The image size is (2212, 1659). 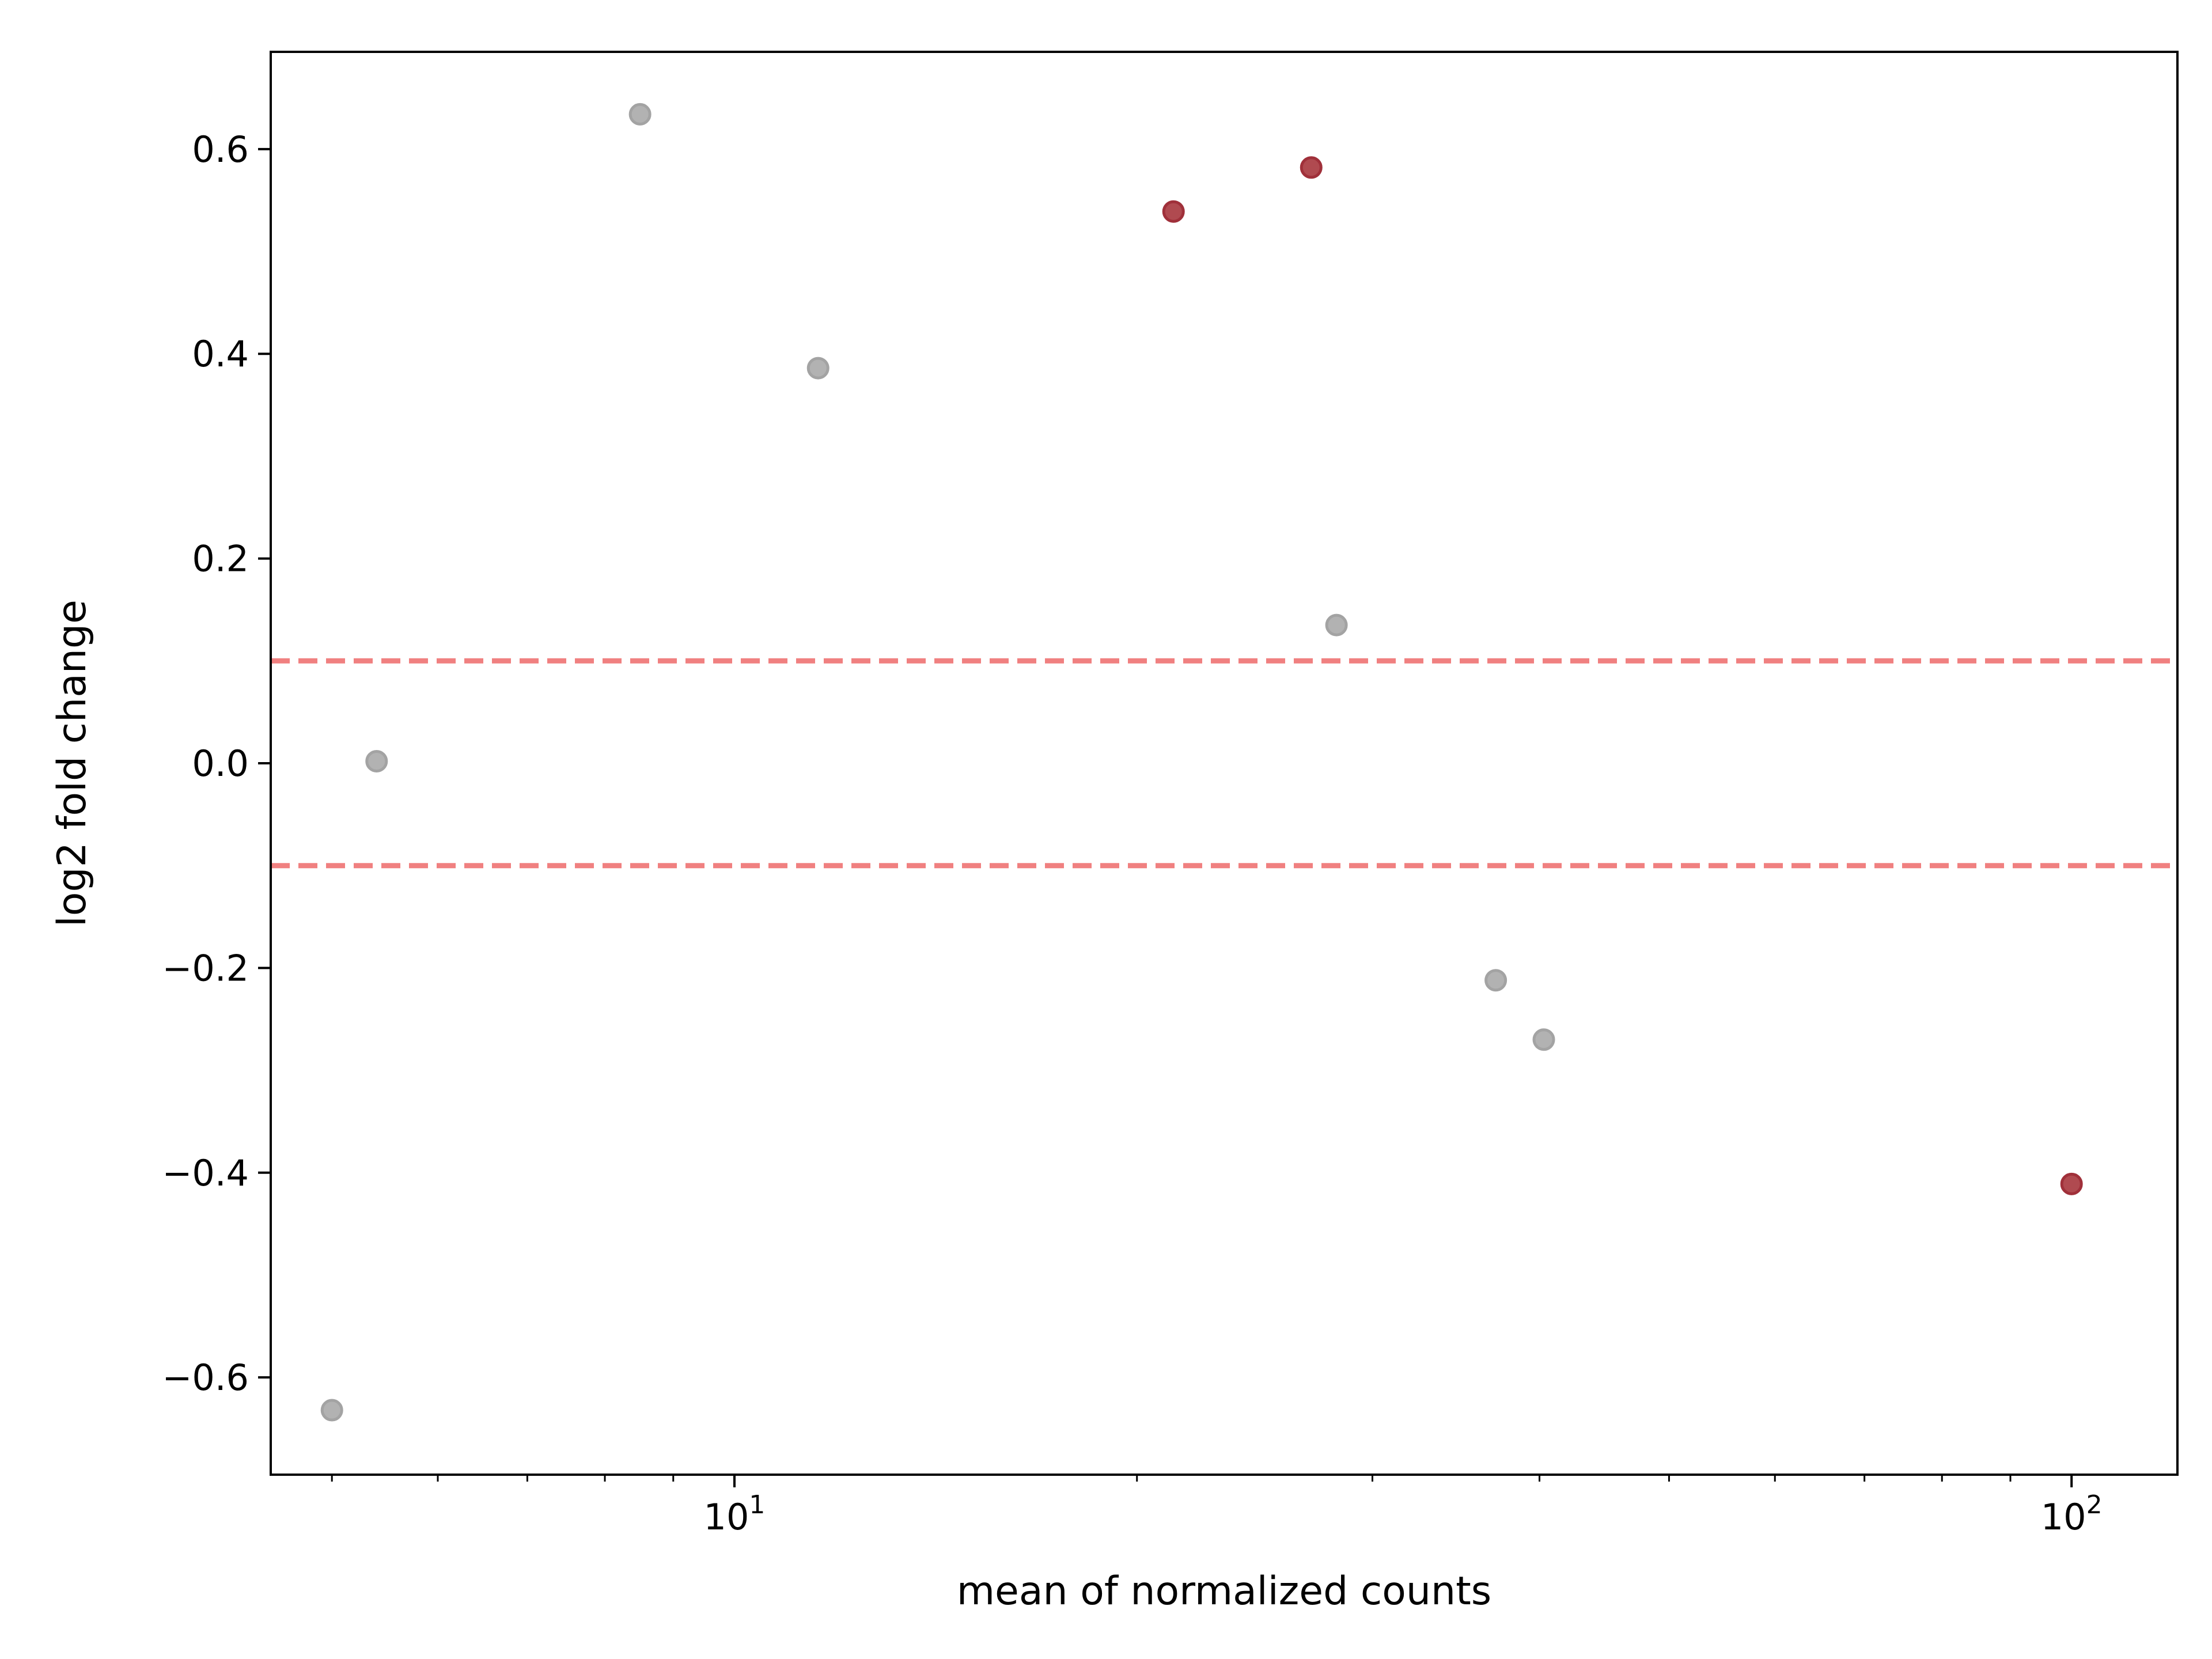 I want to click on x-tick-label: 10¹, so click(x=735, y=1514).